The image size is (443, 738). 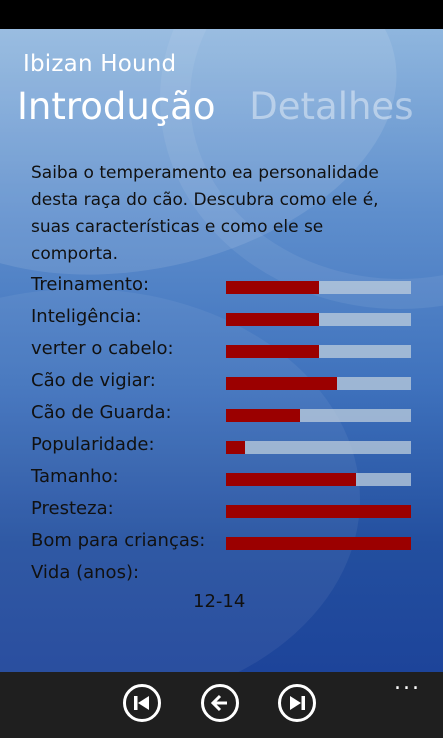 I want to click on trait-row: verter o cabelo:, so click(x=226, y=353).